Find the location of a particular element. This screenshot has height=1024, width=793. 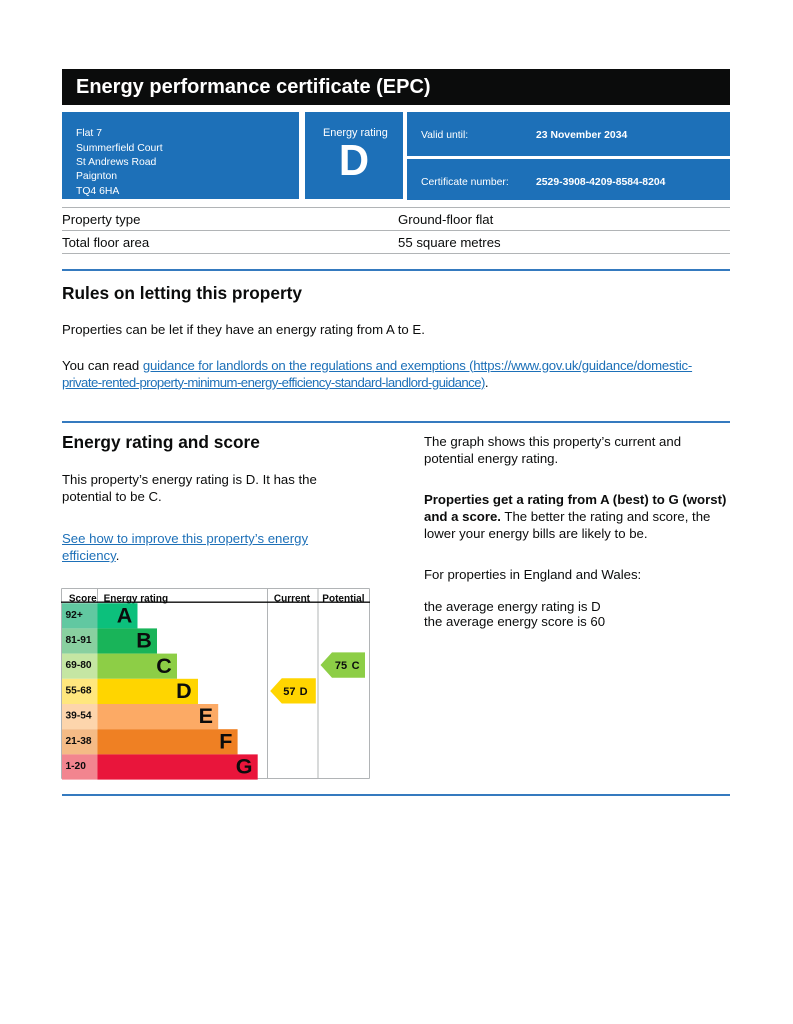

svg-text: 21-38 is located at coordinates (79, 741).